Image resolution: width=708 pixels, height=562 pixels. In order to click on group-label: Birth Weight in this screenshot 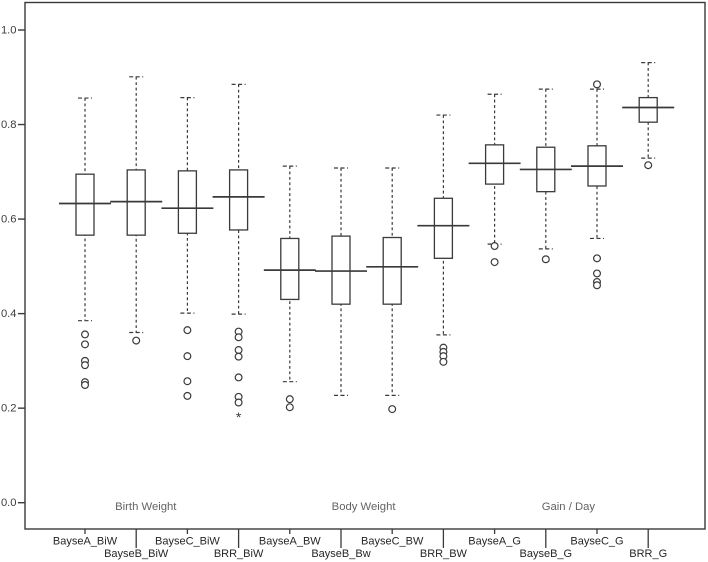, I will do `click(146, 507)`.